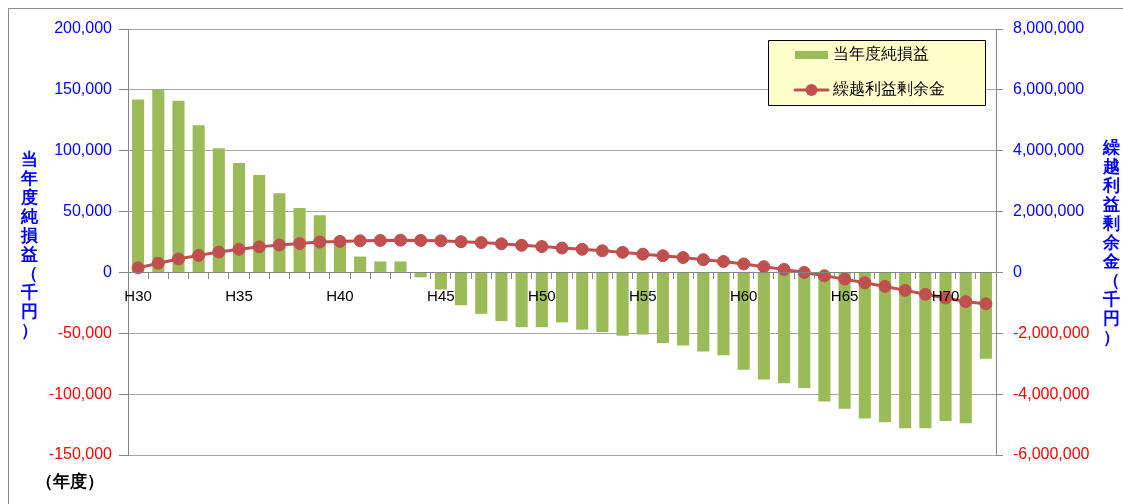 This screenshot has height=504, width=1123. I want to click on x-tick-label: H40, so click(340, 295).